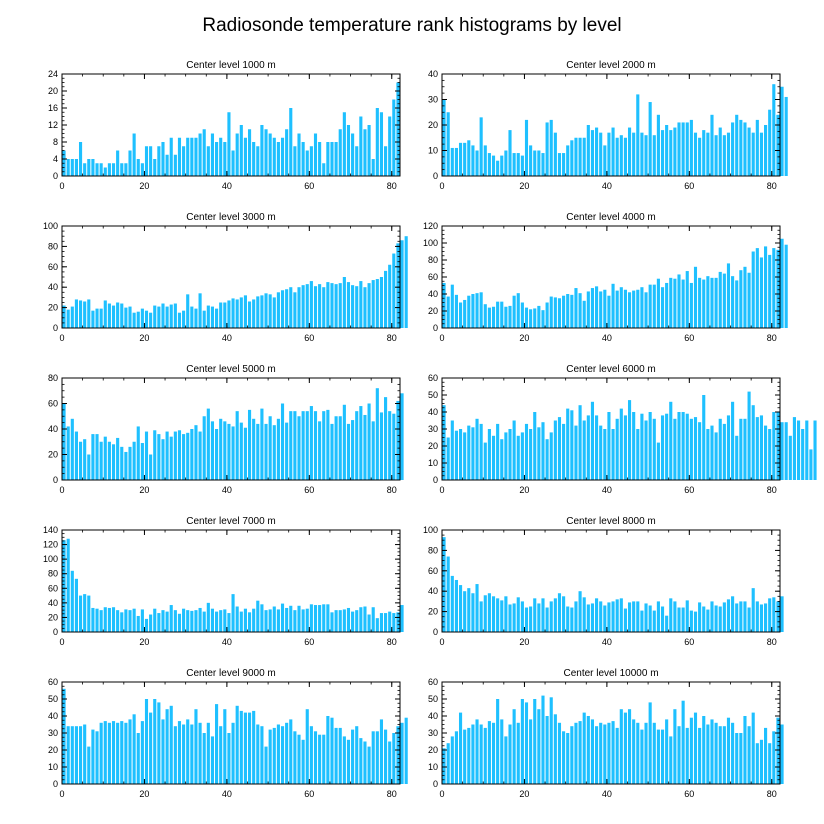 This screenshot has width=824, height=824. Describe the element at coordinates (435, 784) in the screenshot. I see `y-tick-label: 0` at that location.